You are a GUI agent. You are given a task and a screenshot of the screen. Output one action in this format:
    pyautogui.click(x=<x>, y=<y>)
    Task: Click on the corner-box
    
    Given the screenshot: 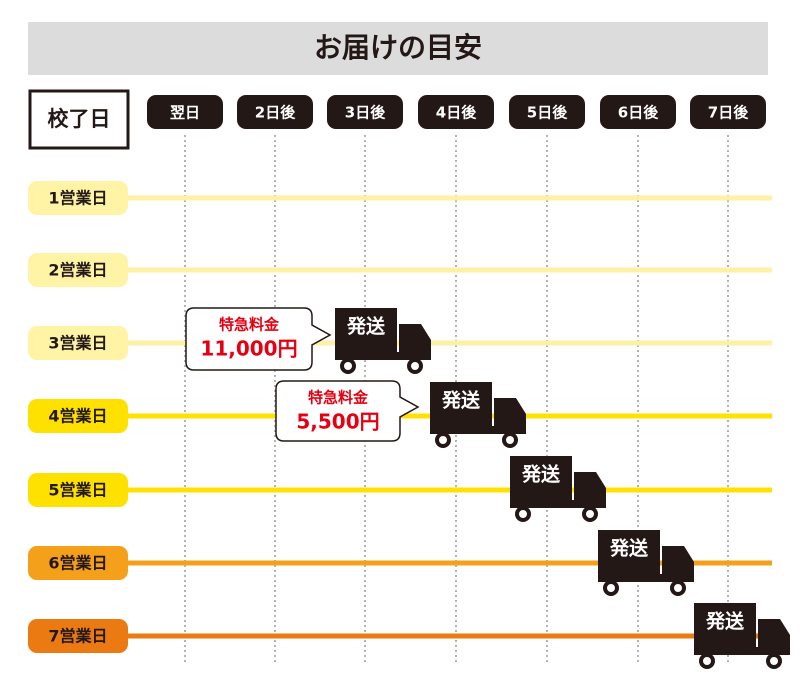 What is the action you would take?
    pyautogui.click(x=79, y=119)
    